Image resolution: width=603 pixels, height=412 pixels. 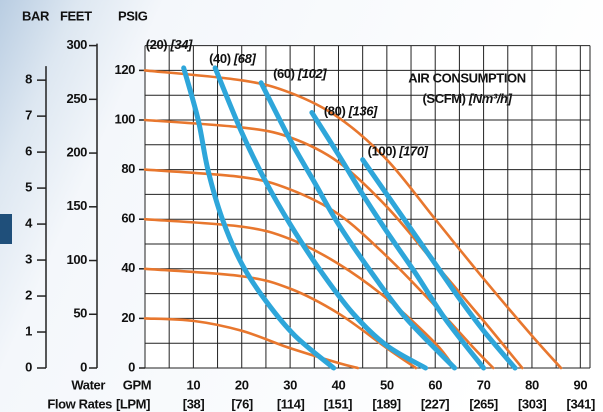 What do you see at coordinates (242, 403) in the screenshot?
I see `x2-tick-label: [76]` at bounding box center [242, 403].